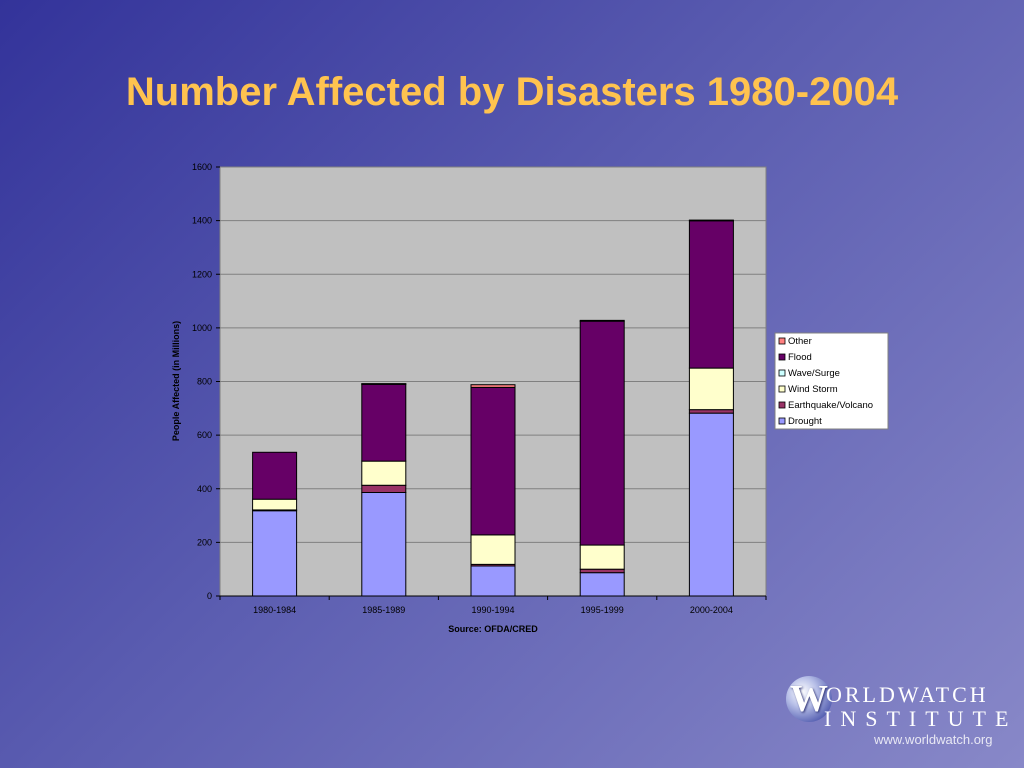 The width and height of the screenshot is (1024, 768). What do you see at coordinates (493, 629) in the screenshot?
I see `x-axis-label: Source: OFDA/CRED` at bounding box center [493, 629].